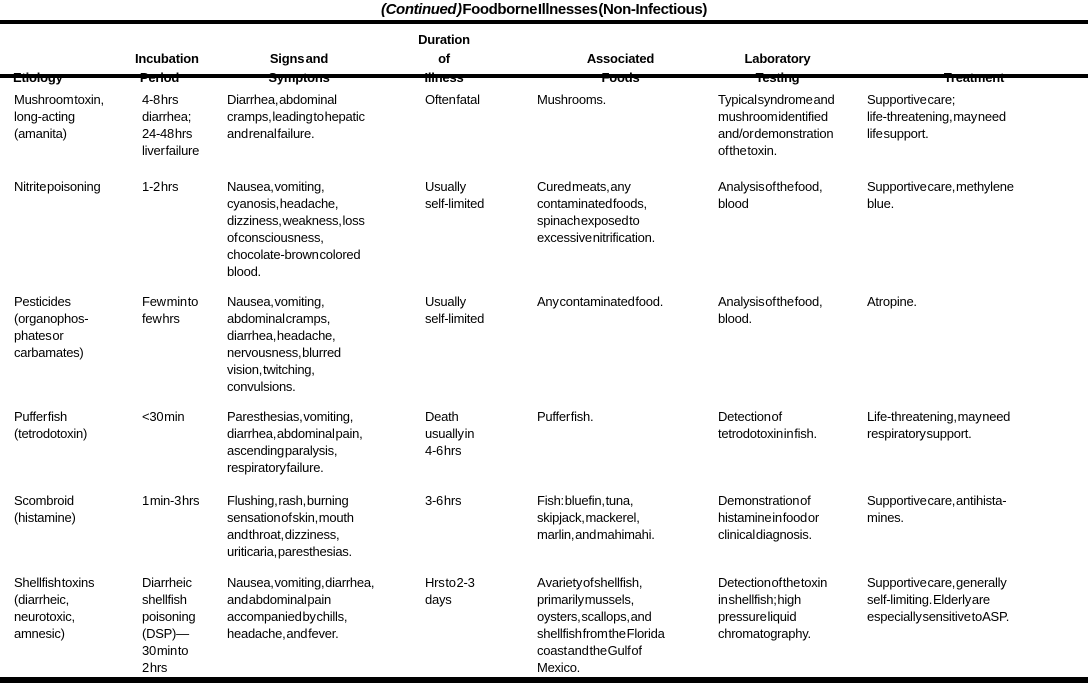  What do you see at coordinates (421, 9) in the screenshot?
I see `table-title-continued: (Continued )` at bounding box center [421, 9].